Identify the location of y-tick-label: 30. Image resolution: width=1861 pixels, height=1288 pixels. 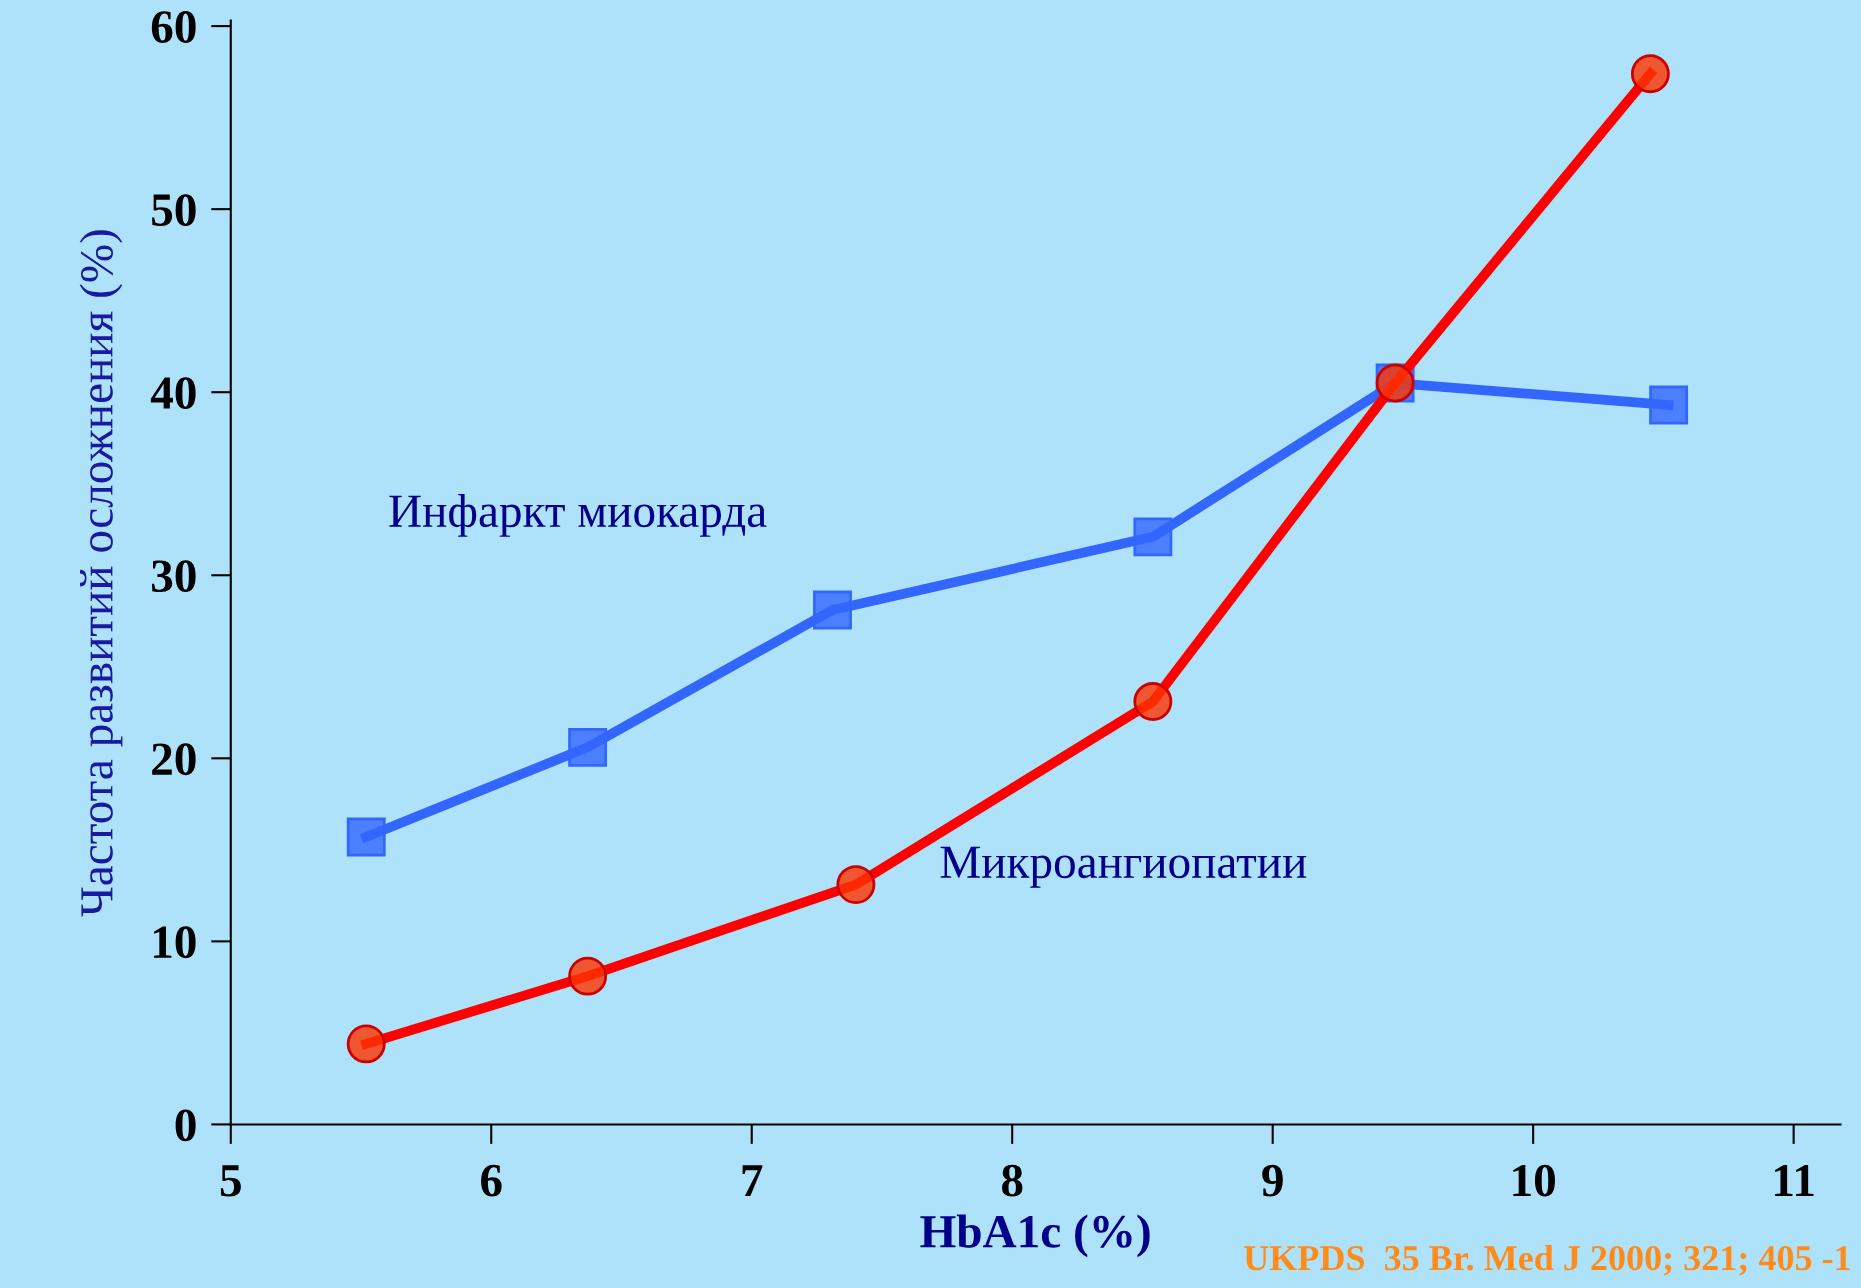
(173, 576).